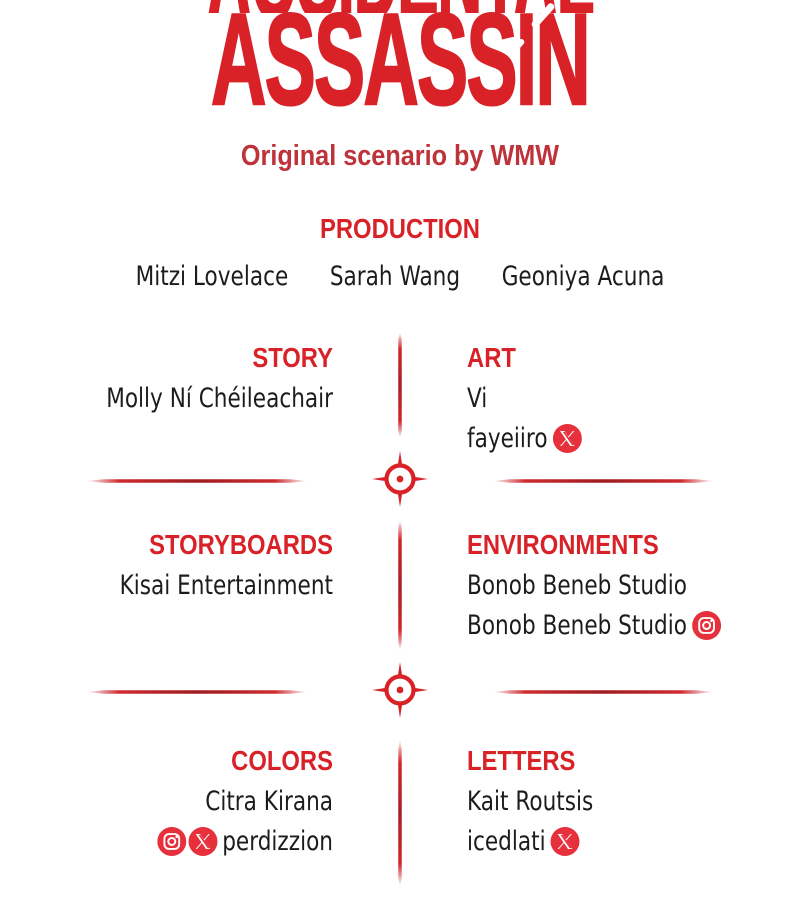 The height and width of the screenshot is (924, 800). Describe the element at coordinates (491, 357) in the screenshot. I see `art-header: ART` at that location.